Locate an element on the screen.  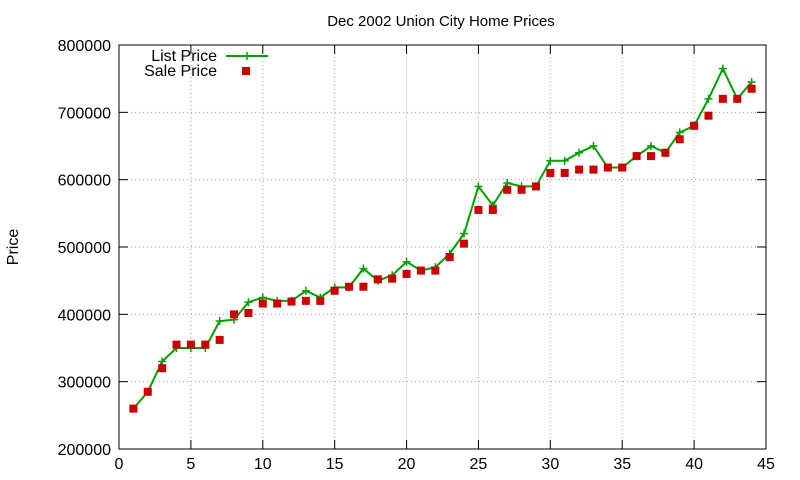
y-tick-label: 300000 is located at coordinates (84, 383).